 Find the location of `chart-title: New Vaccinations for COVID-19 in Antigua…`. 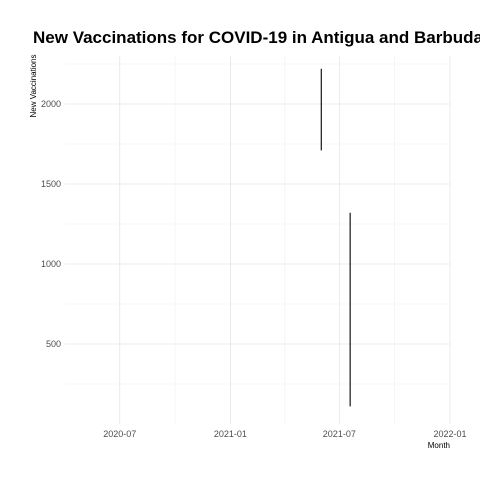

chart-title: New Vaccinations for COVID-19 in Antigua… is located at coordinates (256, 37).